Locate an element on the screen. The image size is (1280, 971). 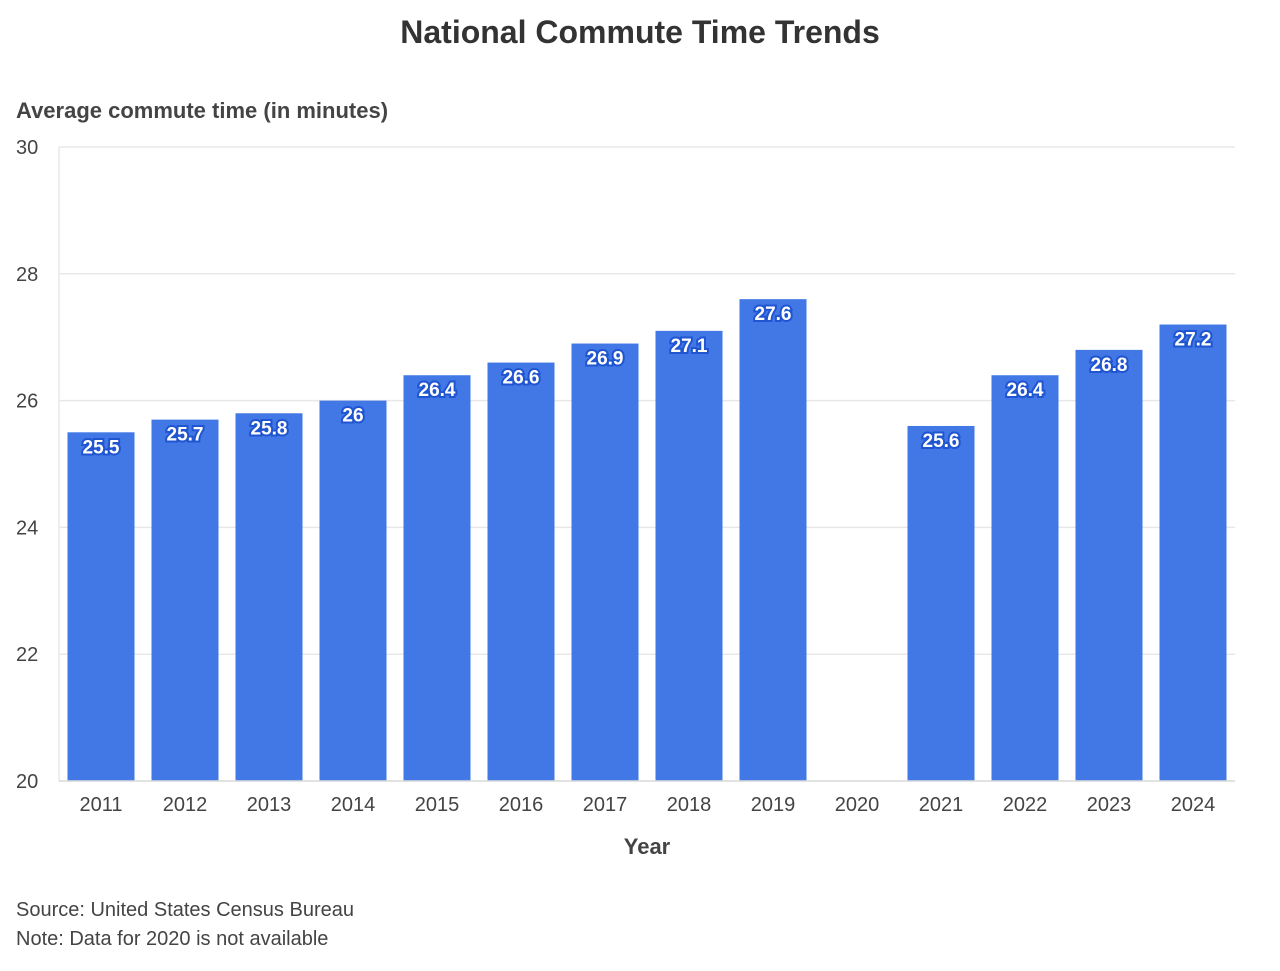
x-tick-label: 2011 is located at coordinates (100, 805).